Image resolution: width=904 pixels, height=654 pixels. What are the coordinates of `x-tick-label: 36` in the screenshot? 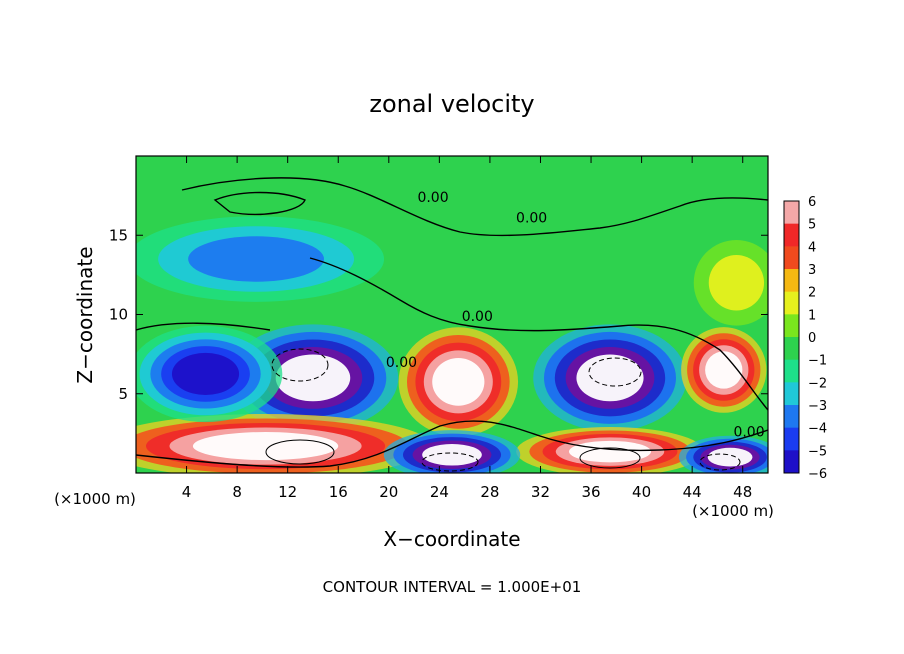 It's located at (590, 492).